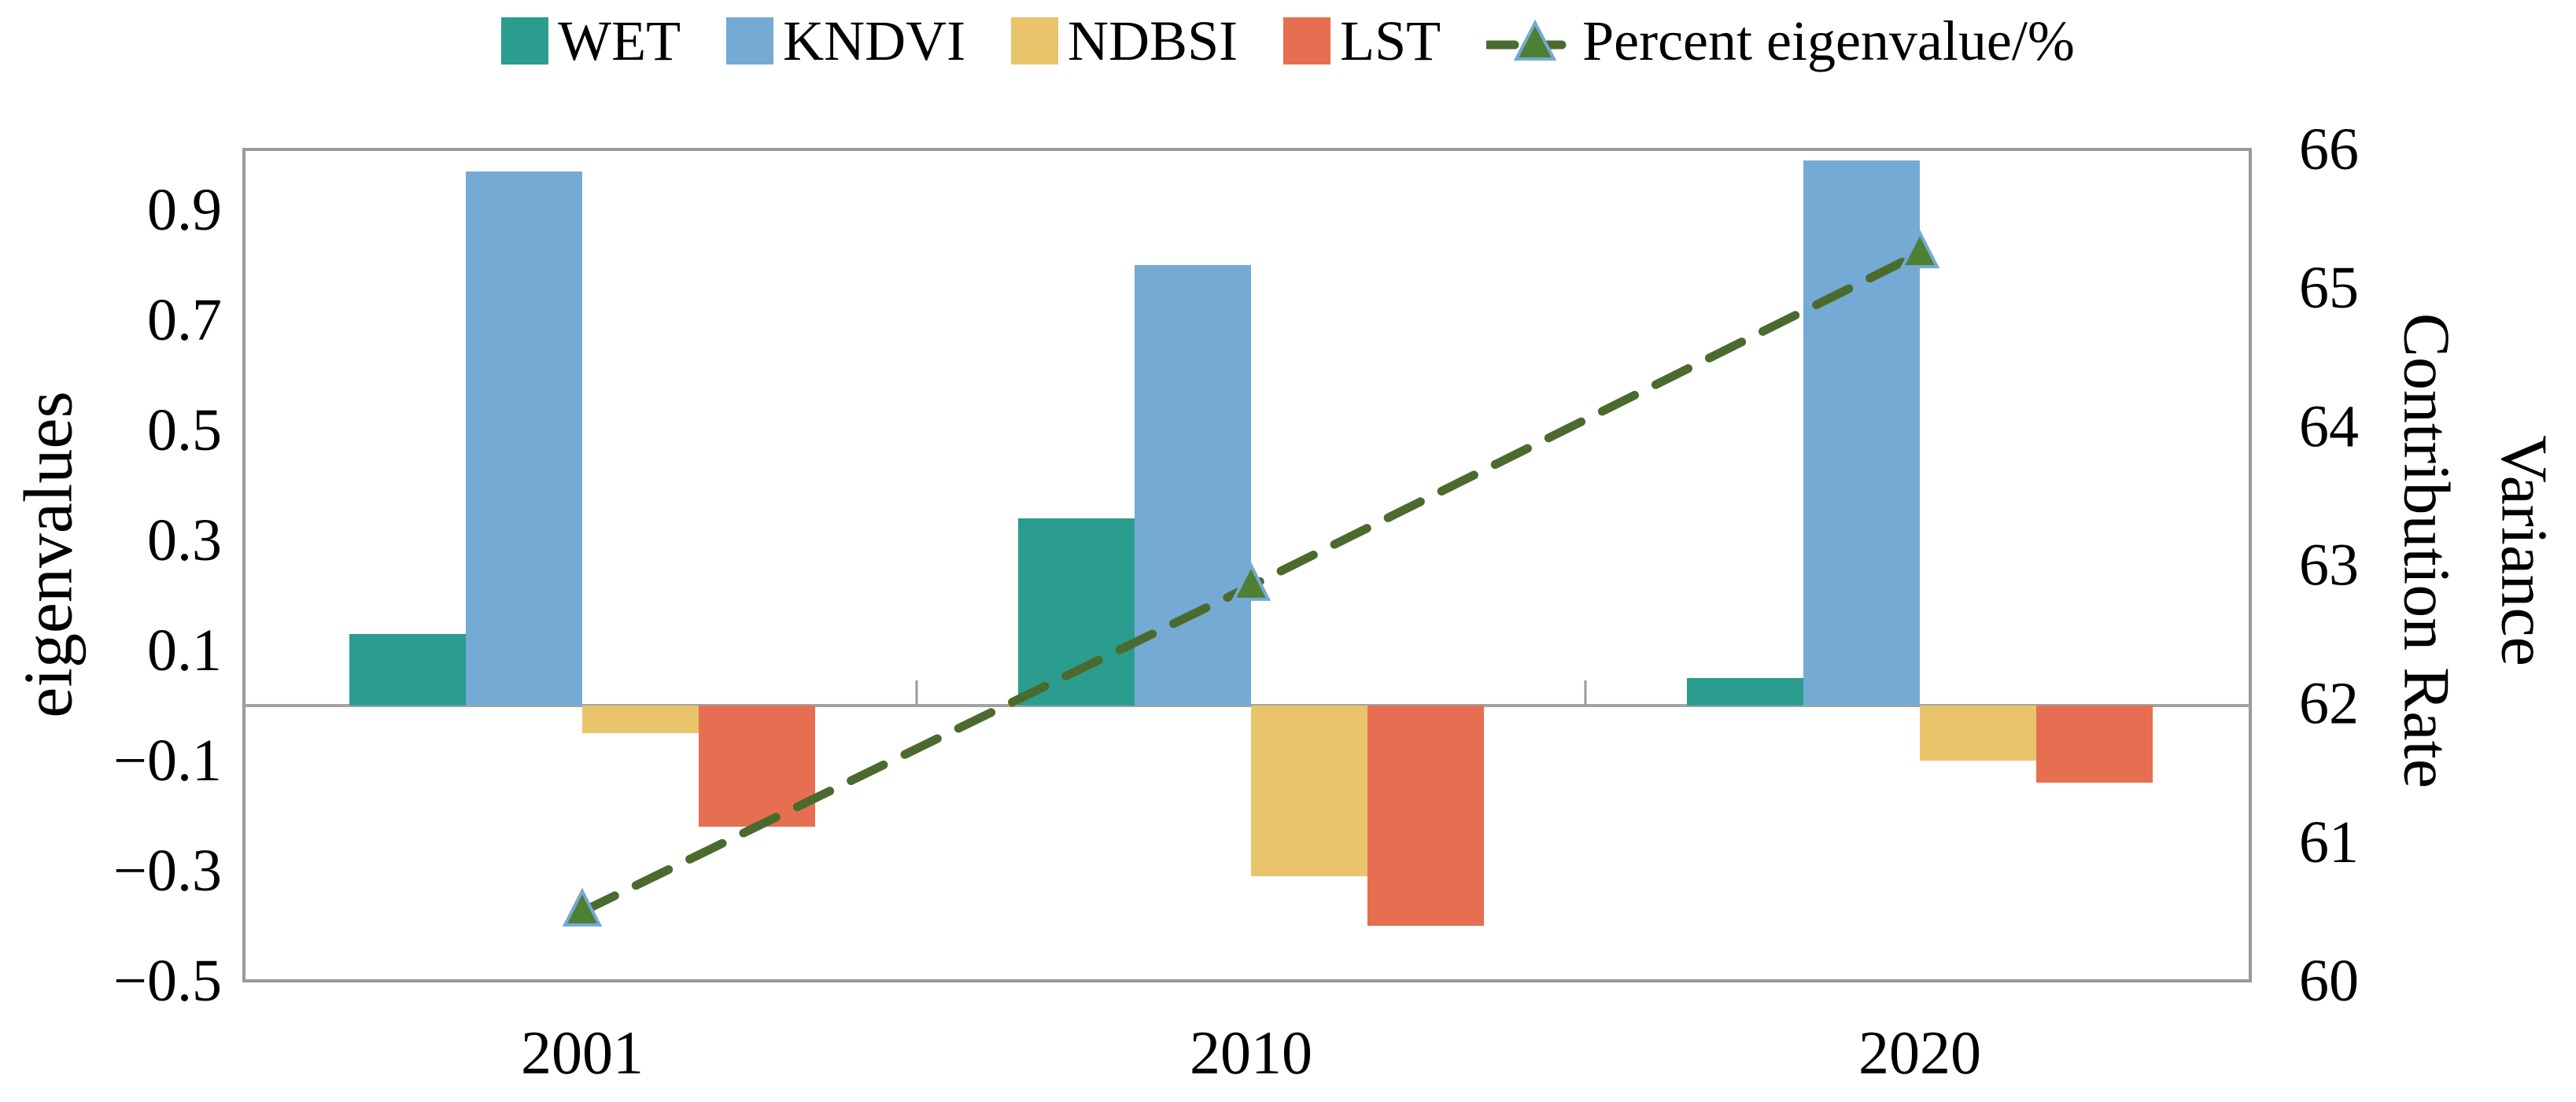  Describe the element at coordinates (1193, 485) in the screenshot. I see `bar-kndvi-2010` at that location.